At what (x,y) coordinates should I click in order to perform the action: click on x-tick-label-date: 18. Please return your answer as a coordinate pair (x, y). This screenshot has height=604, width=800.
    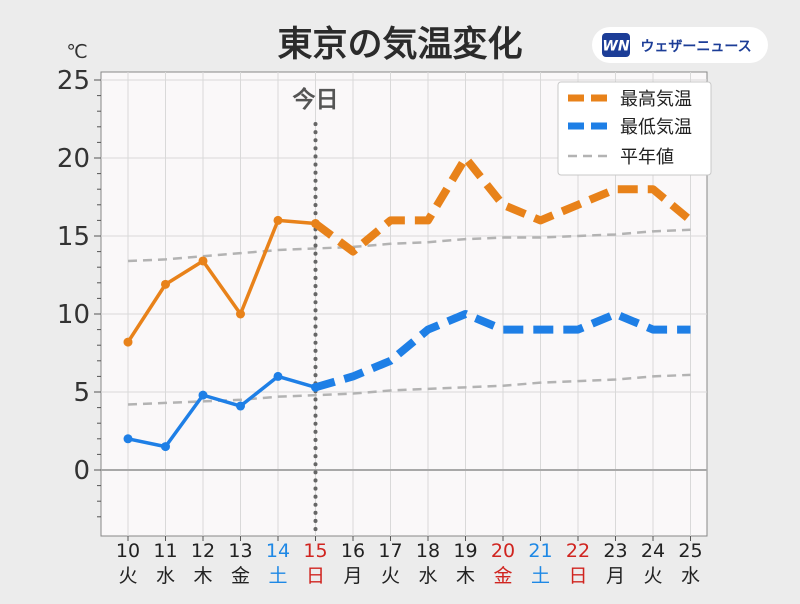
    Looking at the image, I should click on (428, 551).